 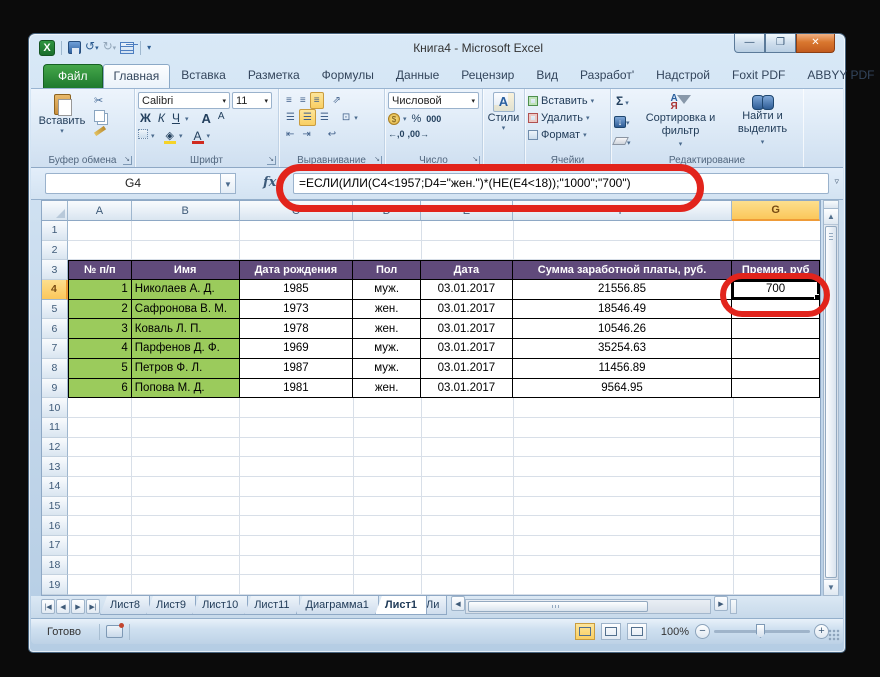 I want to click on vertical-scrollbar: ▲ ▼, so click(x=831, y=398).